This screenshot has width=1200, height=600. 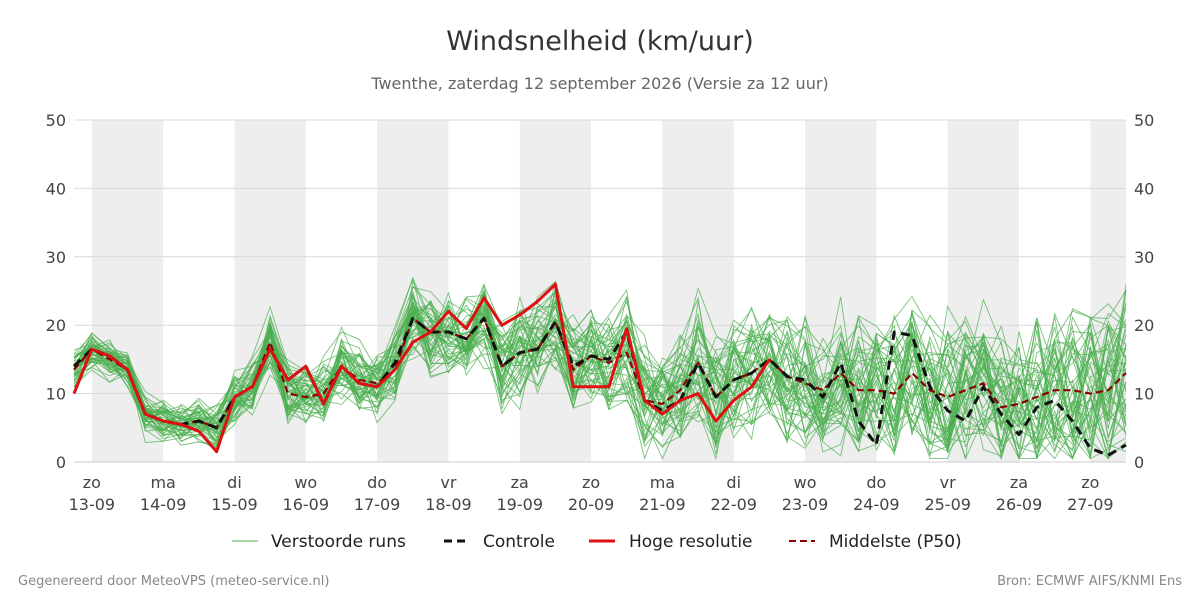 What do you see at coordinates (56, 394) in the screenshot?
I see `y-tick-left-10: 10` at bounding box center [56, 394].